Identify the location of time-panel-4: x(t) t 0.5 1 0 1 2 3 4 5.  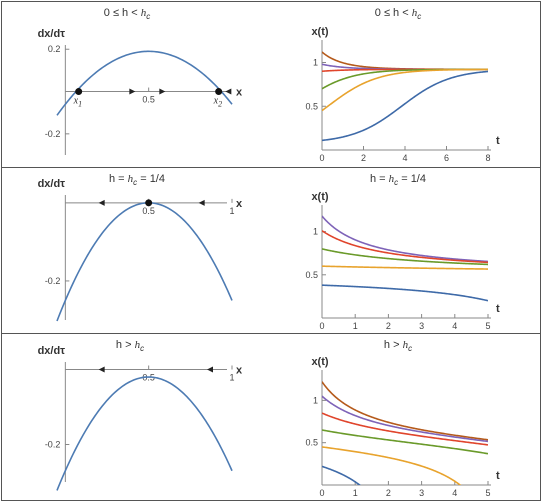
(402, 261).